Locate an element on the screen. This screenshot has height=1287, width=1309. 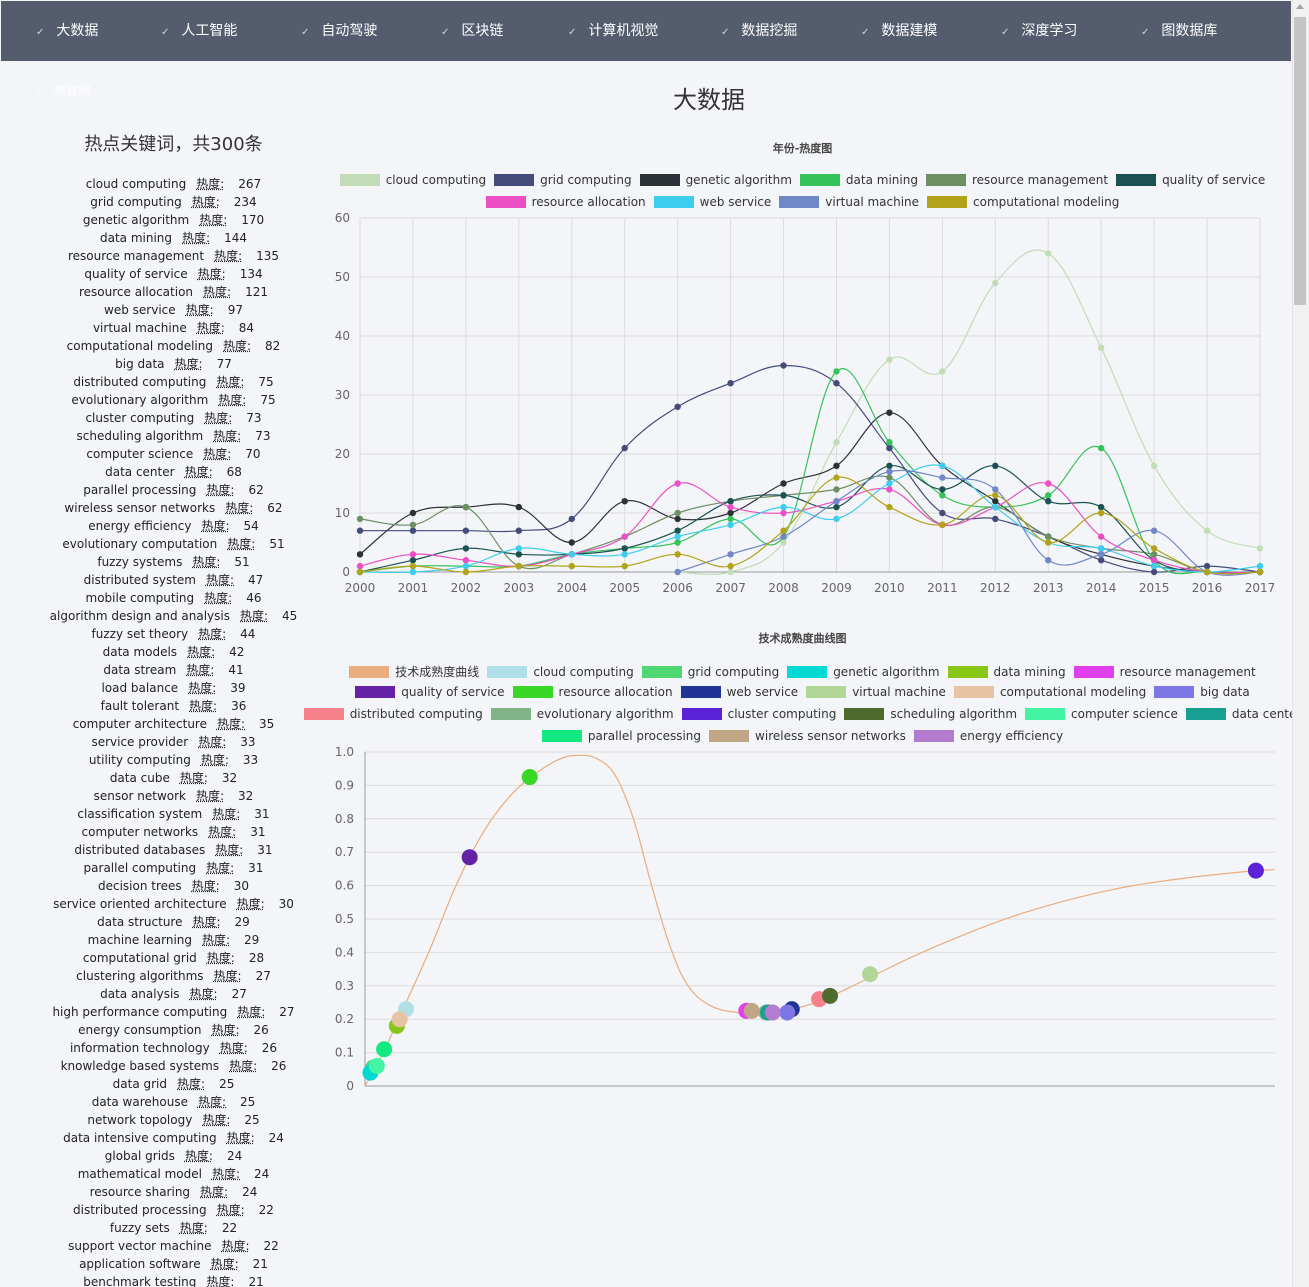
scroll-up-arrow-icon is located at coordinates (1300, 6).